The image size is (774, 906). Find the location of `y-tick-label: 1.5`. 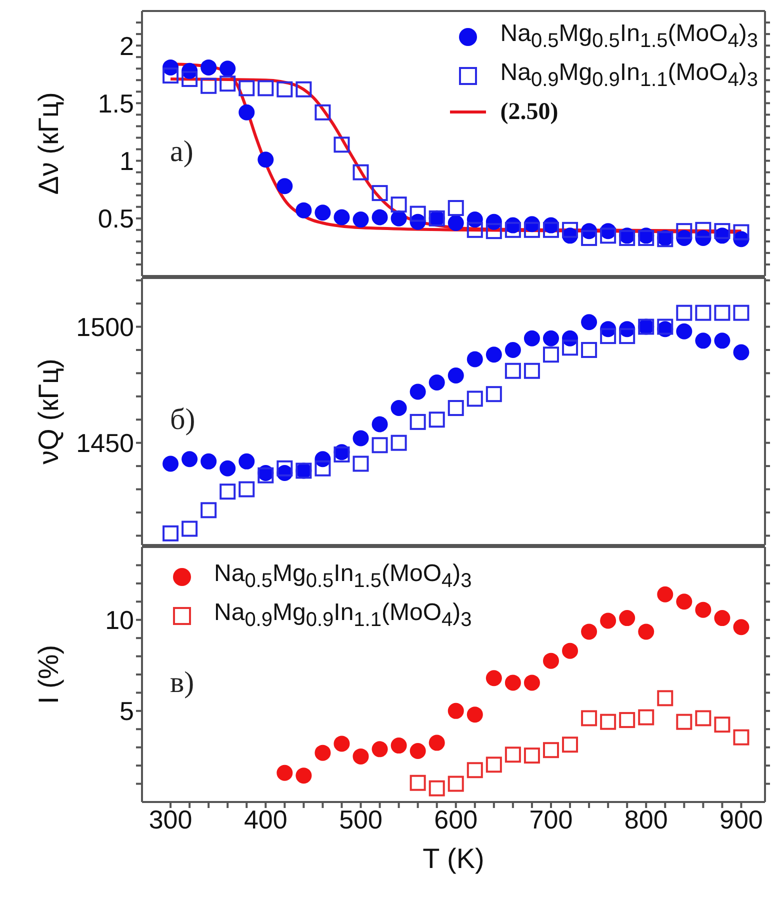

y-tick-label: 1.5 is located at coordinates (116, 103).